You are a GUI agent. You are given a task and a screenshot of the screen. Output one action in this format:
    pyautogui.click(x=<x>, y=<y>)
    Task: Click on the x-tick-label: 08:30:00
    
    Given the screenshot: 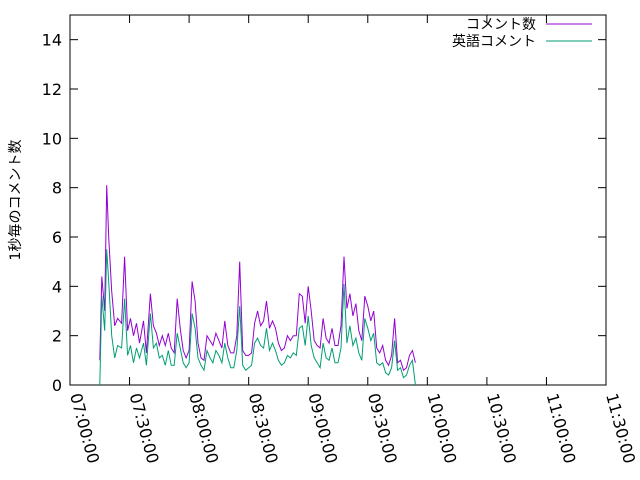 What is the action you would take?
    pyautogui.click(x=263, y=428)
    